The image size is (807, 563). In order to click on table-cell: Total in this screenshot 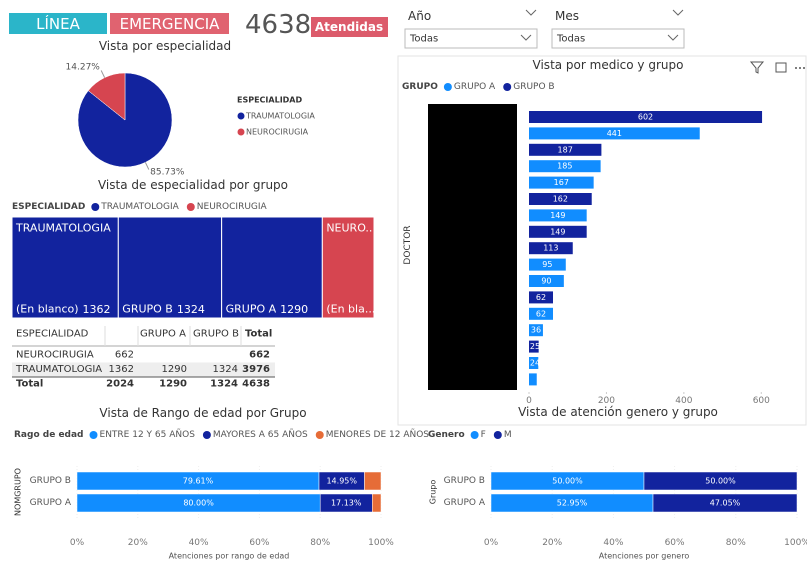, I will do `click(29, 384)`.